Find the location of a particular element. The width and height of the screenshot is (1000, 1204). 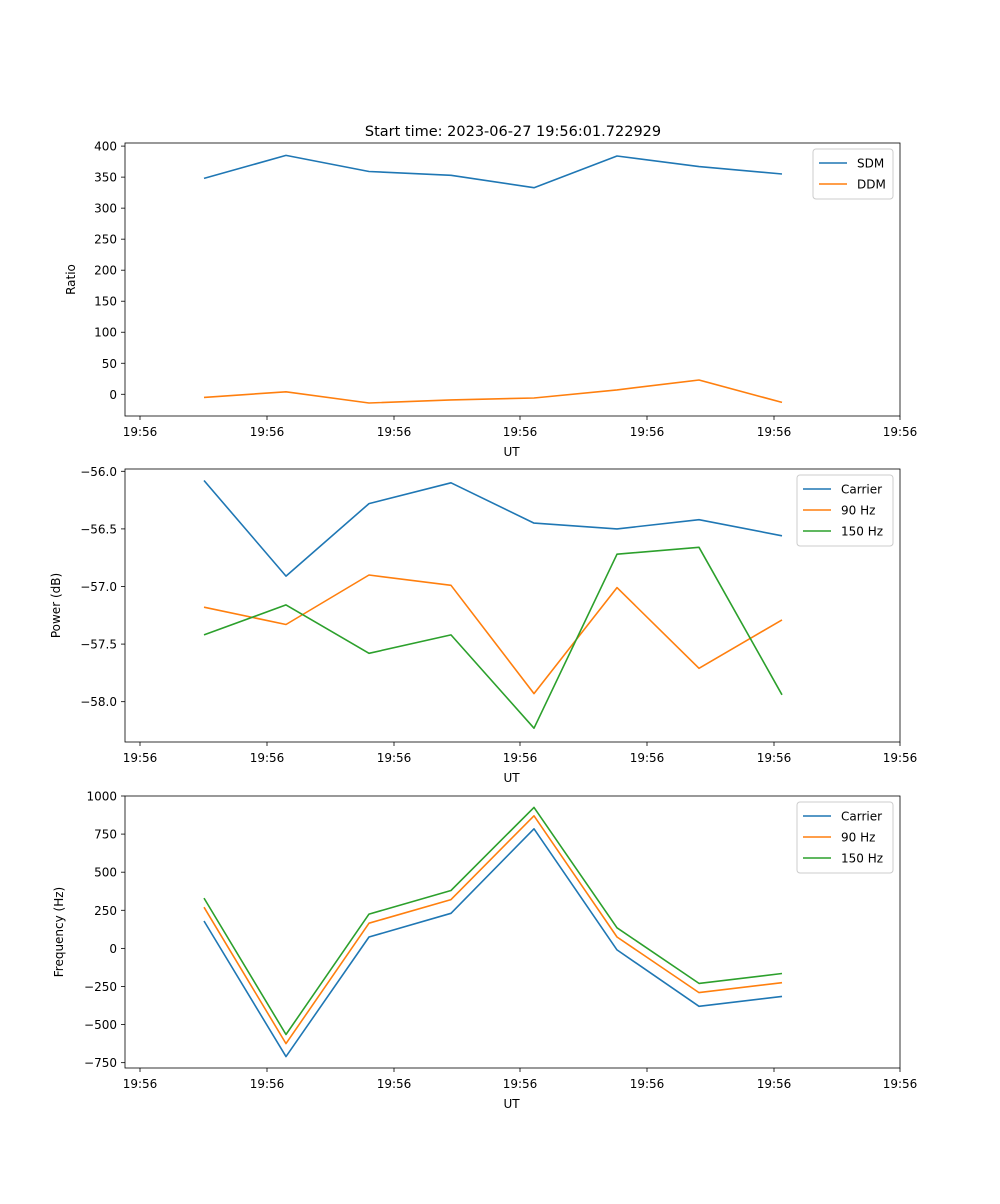

series-line-ddm is located at coordinates (493, 391).